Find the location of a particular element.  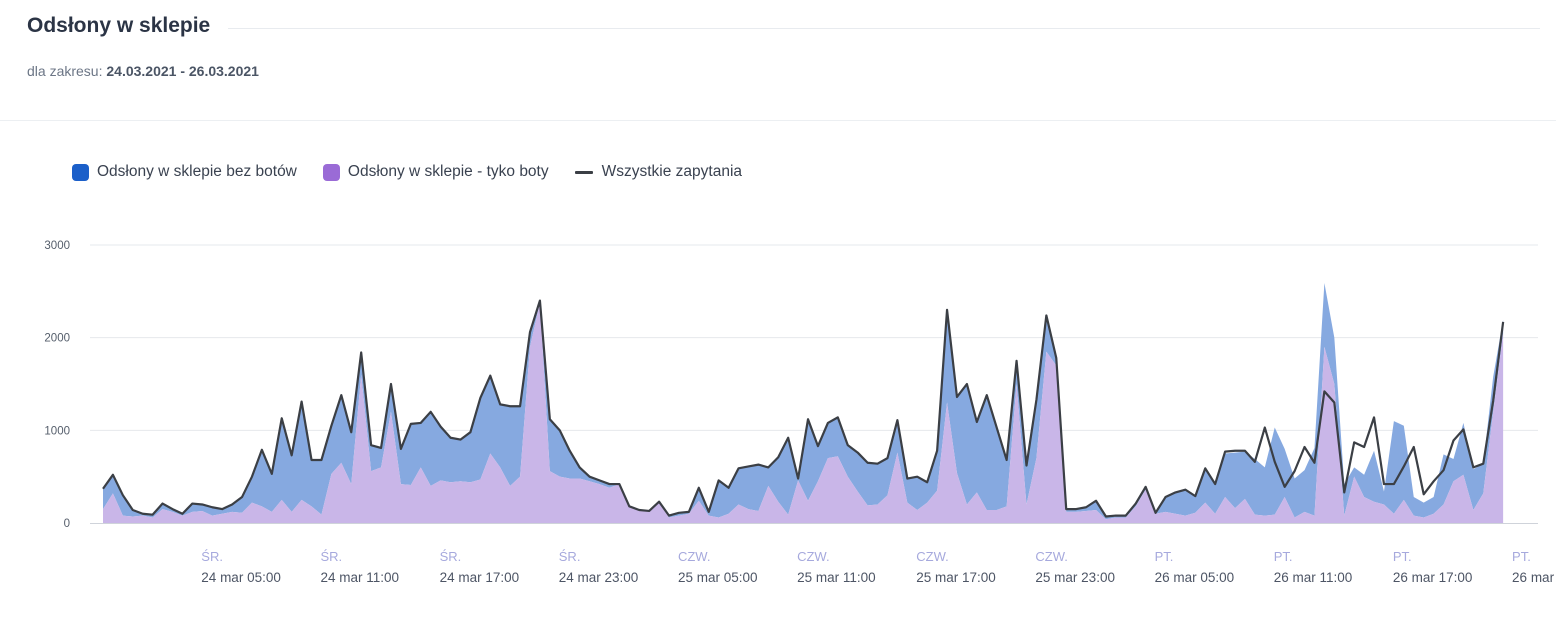

legend-label-all-requests: Wszystkie zapytania is located at coordinates (672, 171).